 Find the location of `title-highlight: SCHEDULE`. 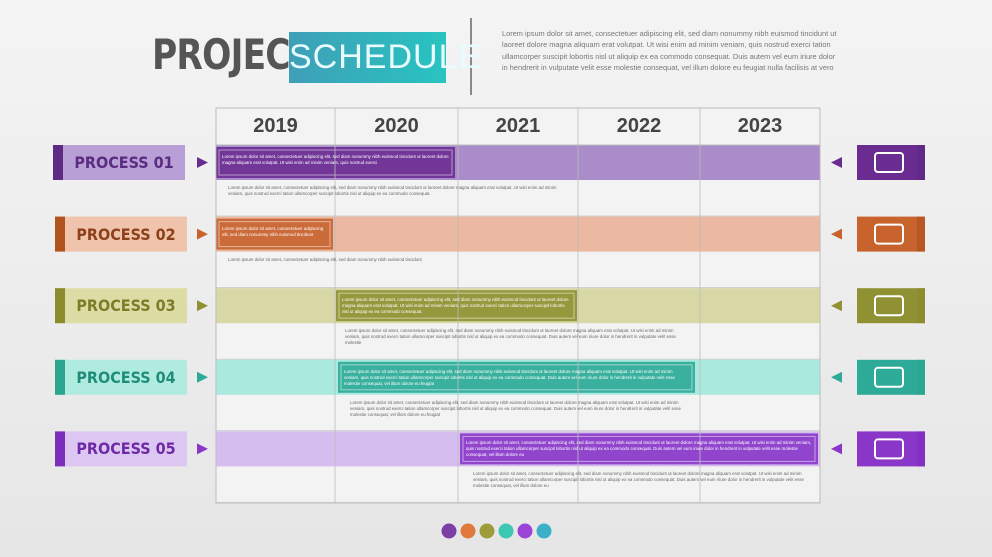

title-highlight: SCHEDULE is located at coordinates (385, 57).